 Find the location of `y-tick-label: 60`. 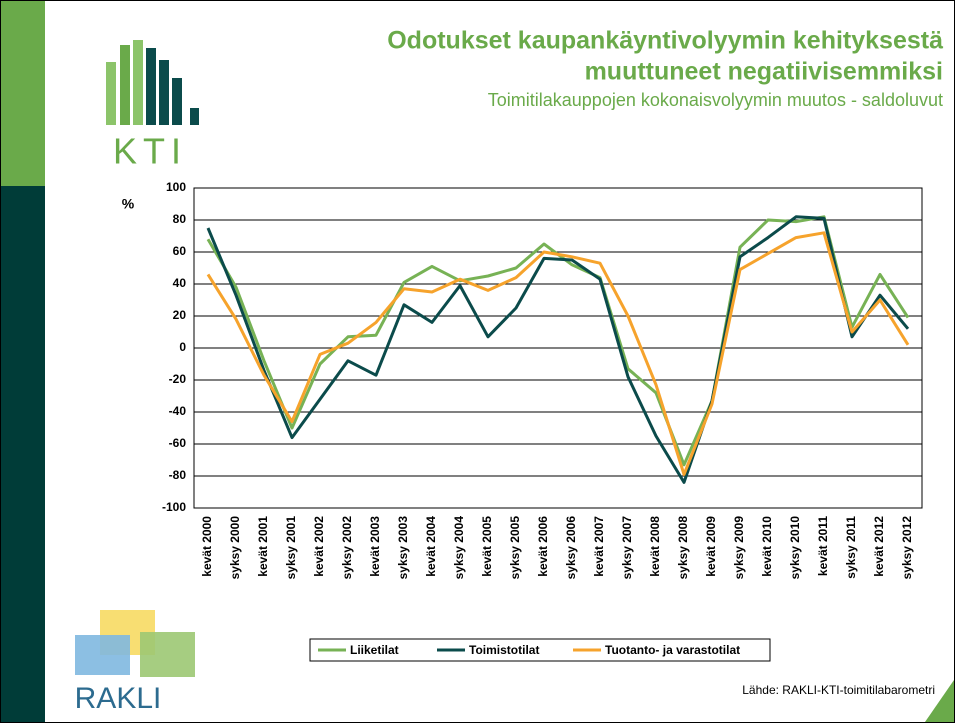

y-tick-label: 60 is located at coordinates (180, 251).